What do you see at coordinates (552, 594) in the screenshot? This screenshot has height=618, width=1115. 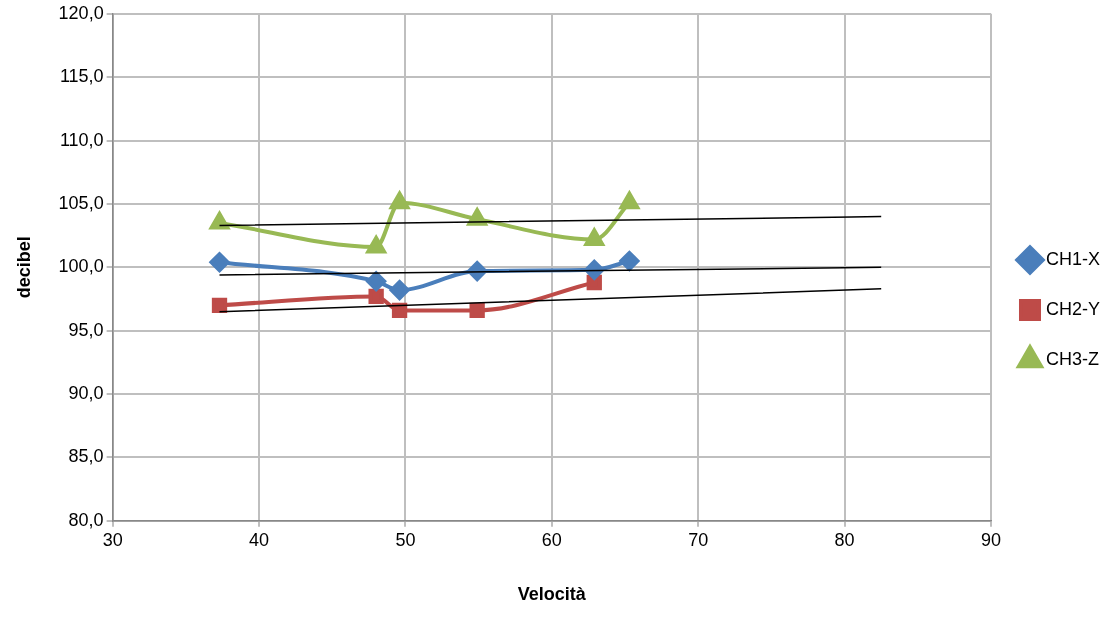 I see `x-axis-title: Velocità` at bounding box center [552, 594].